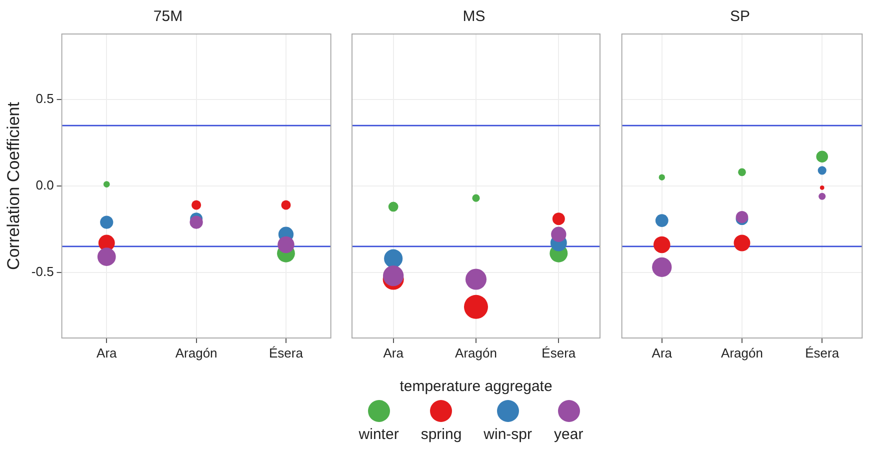  I want to click on x-axis-title: temperature aggregate, so click(476, 387).